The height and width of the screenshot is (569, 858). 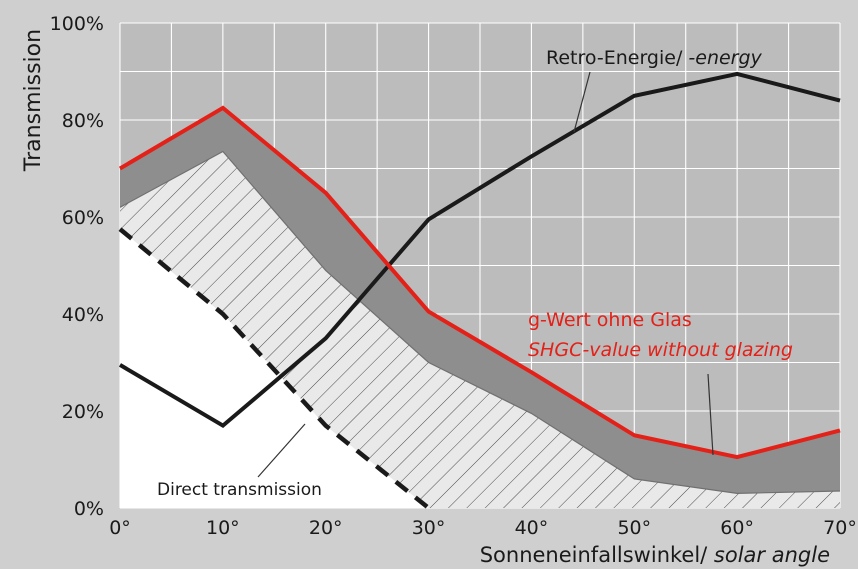 I want to click on x-tick-label: 40°, so click(x=532, y=528).